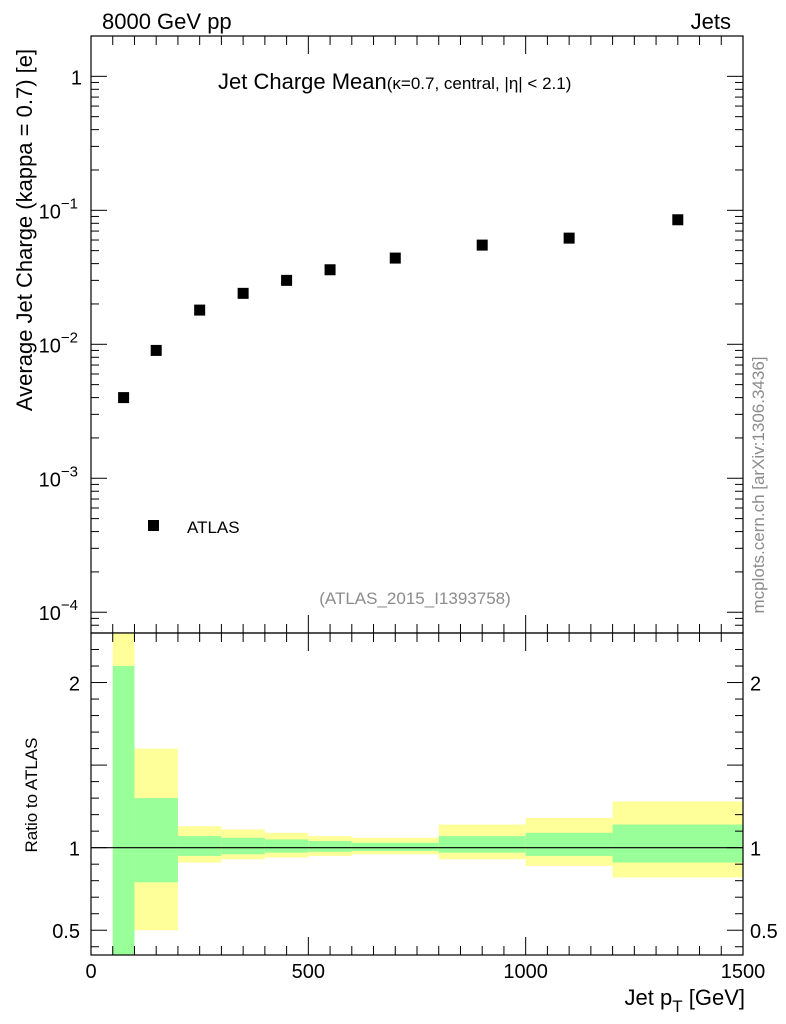  What do you see at coordinates (24, 230) in the screenshot?
I see `top-ylabel: Average Jet Charge (kappa = 0.7) [e]` at bounding box center [24, 230].